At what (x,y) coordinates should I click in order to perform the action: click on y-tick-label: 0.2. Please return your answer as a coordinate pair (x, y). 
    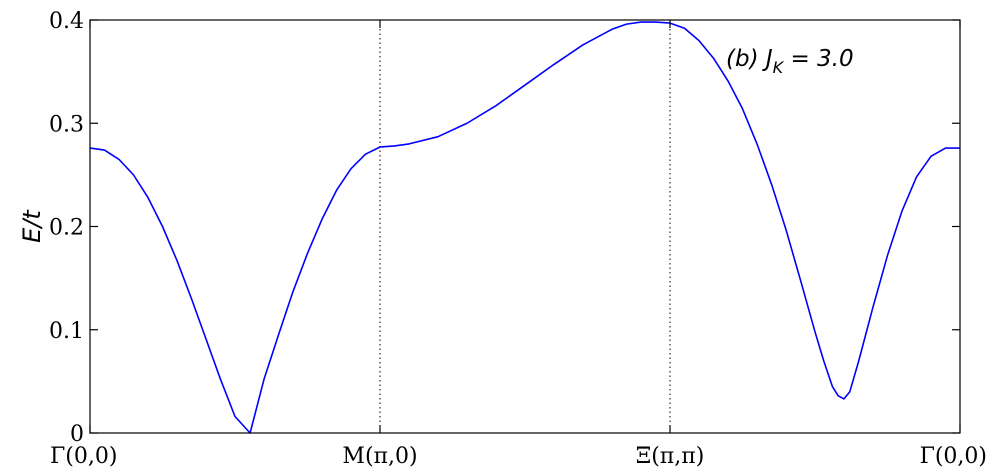
    Looking at the image, I should click on (66, 228).